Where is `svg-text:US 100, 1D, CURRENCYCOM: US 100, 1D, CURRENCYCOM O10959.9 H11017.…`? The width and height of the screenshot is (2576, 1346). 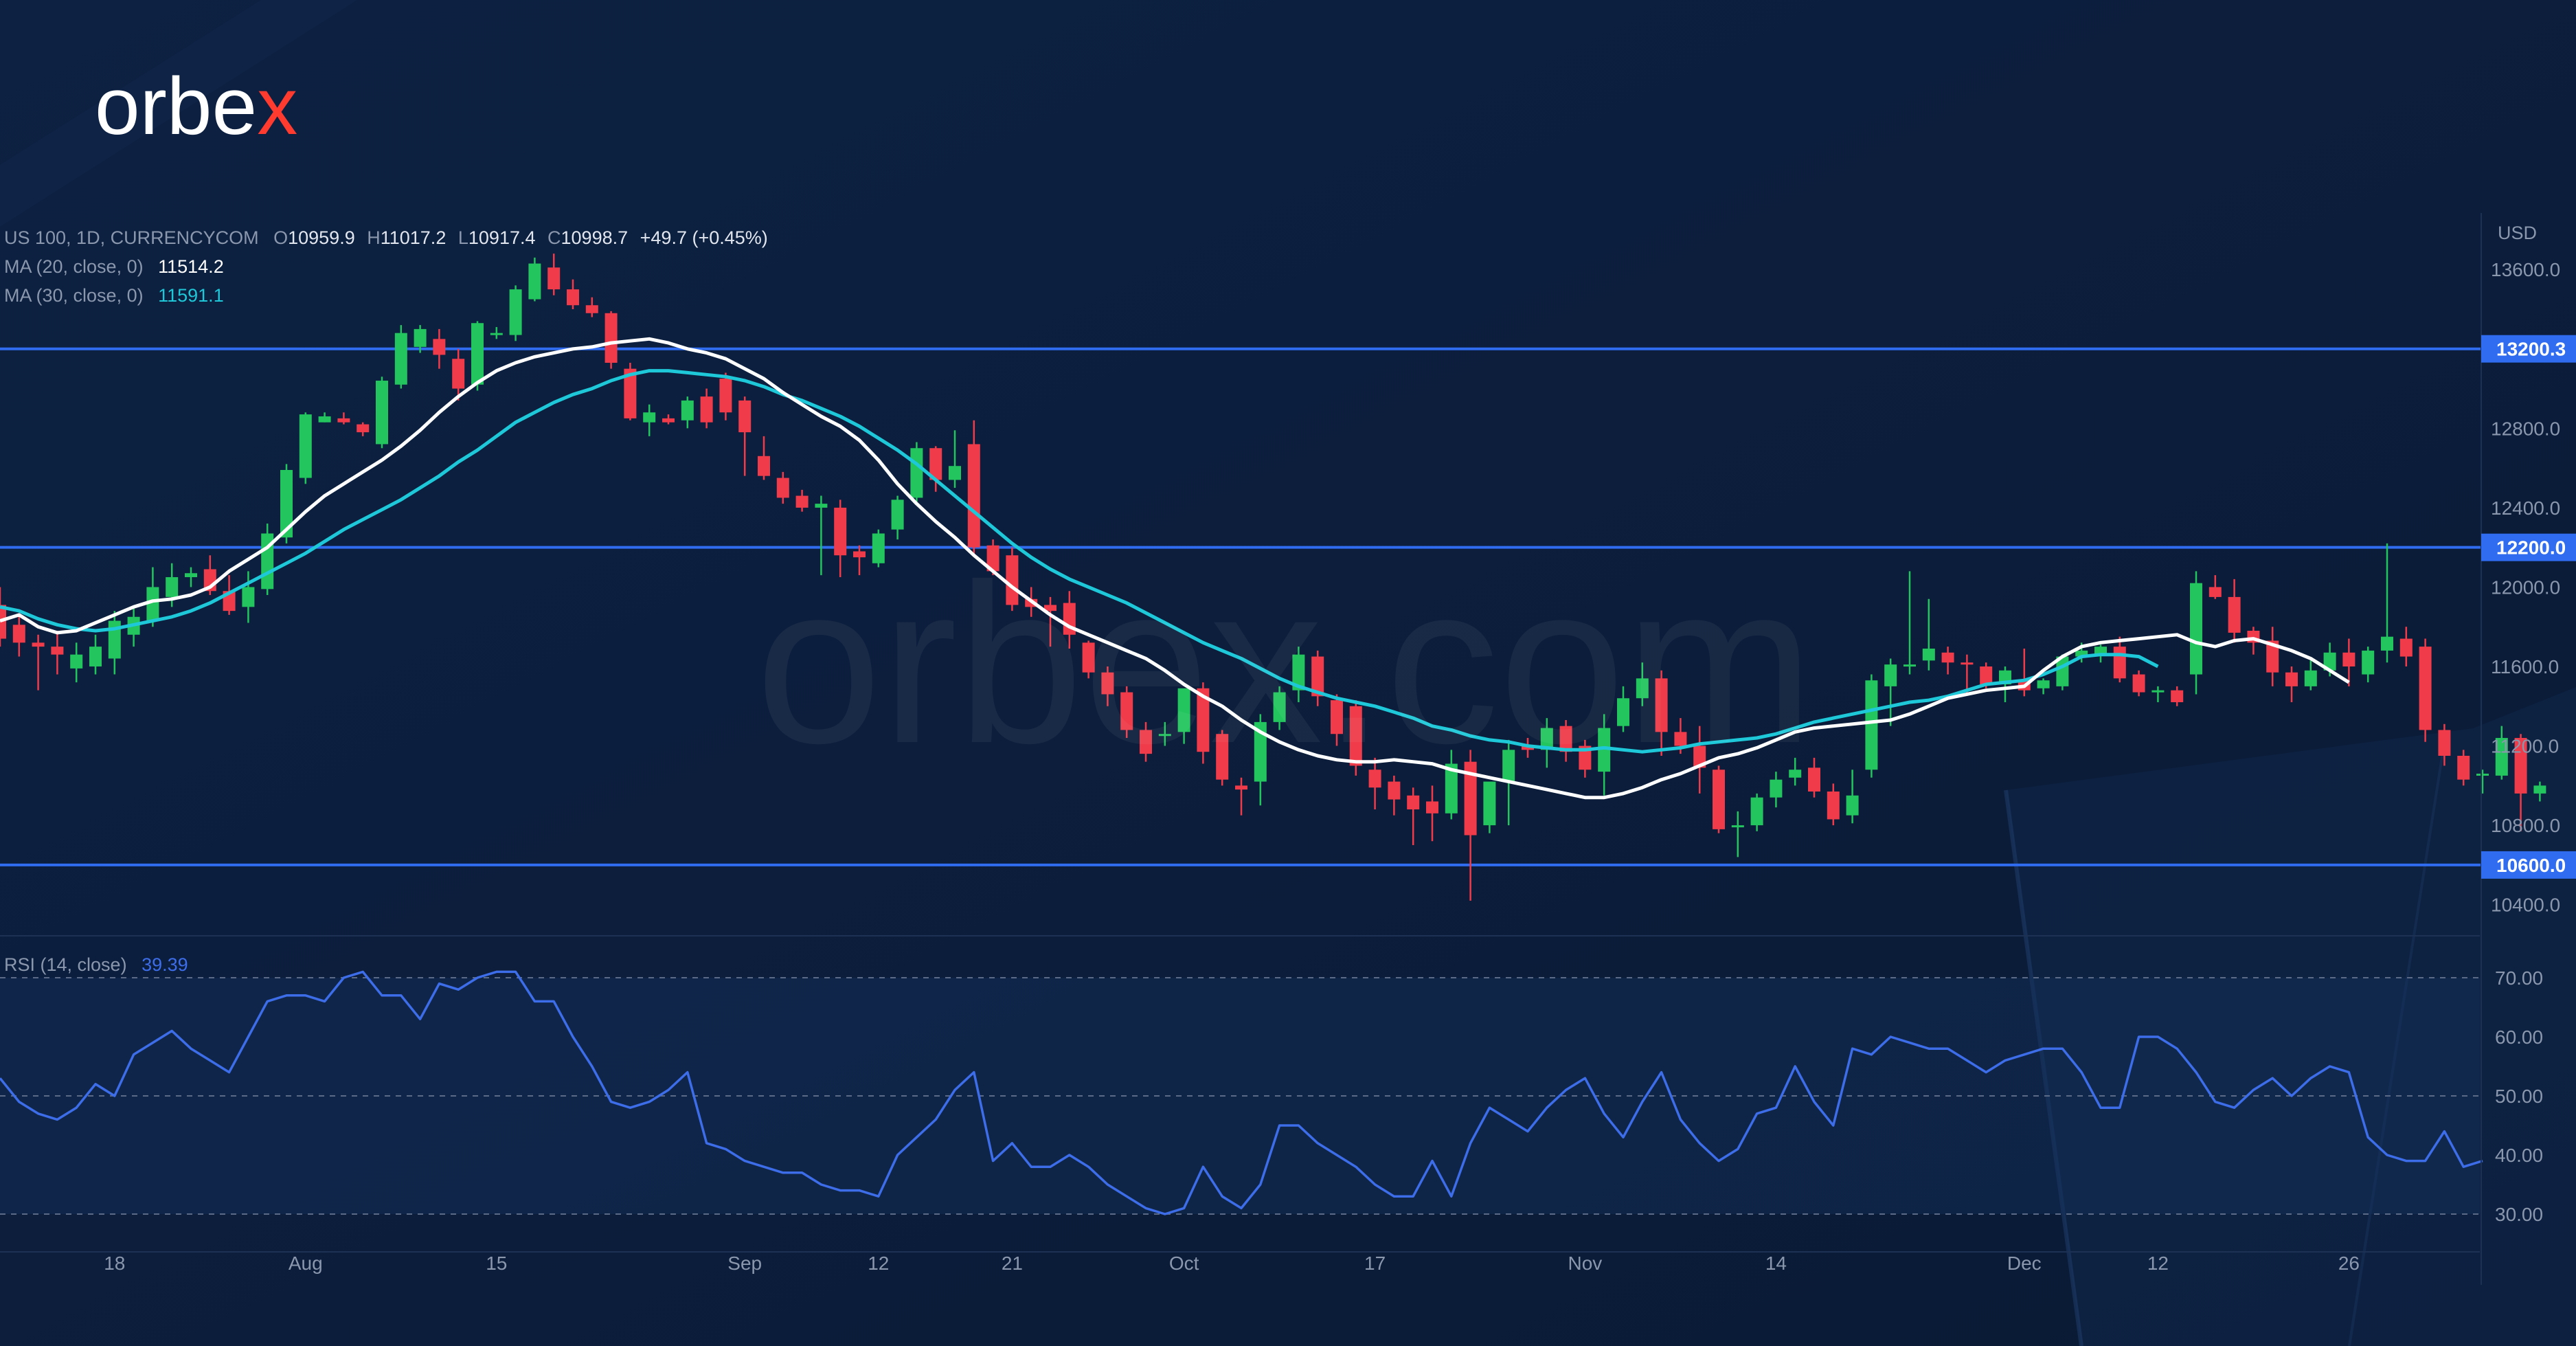
svg-text:US 100, 1D, CURRENCYCOM: US 100, 1D, CURRENCYCOM O10959.9 H11017.… is located at coordinates (386, 237).